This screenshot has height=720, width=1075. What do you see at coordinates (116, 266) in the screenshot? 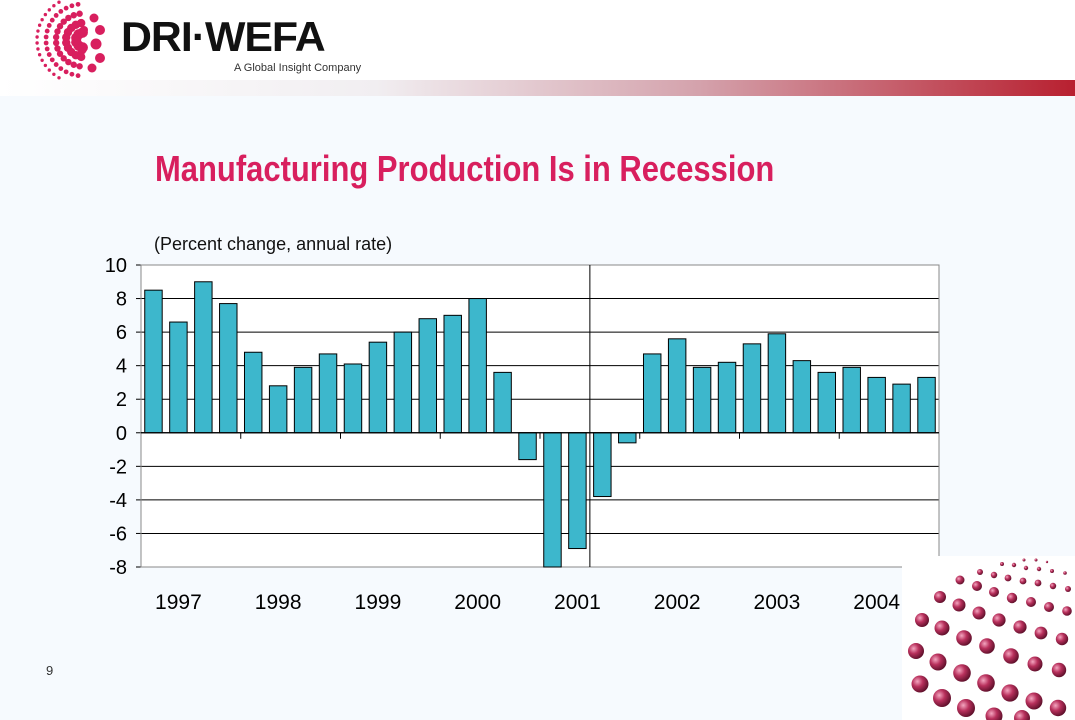
I see `y-tick-label: 10` at bounding box center [116, 266].